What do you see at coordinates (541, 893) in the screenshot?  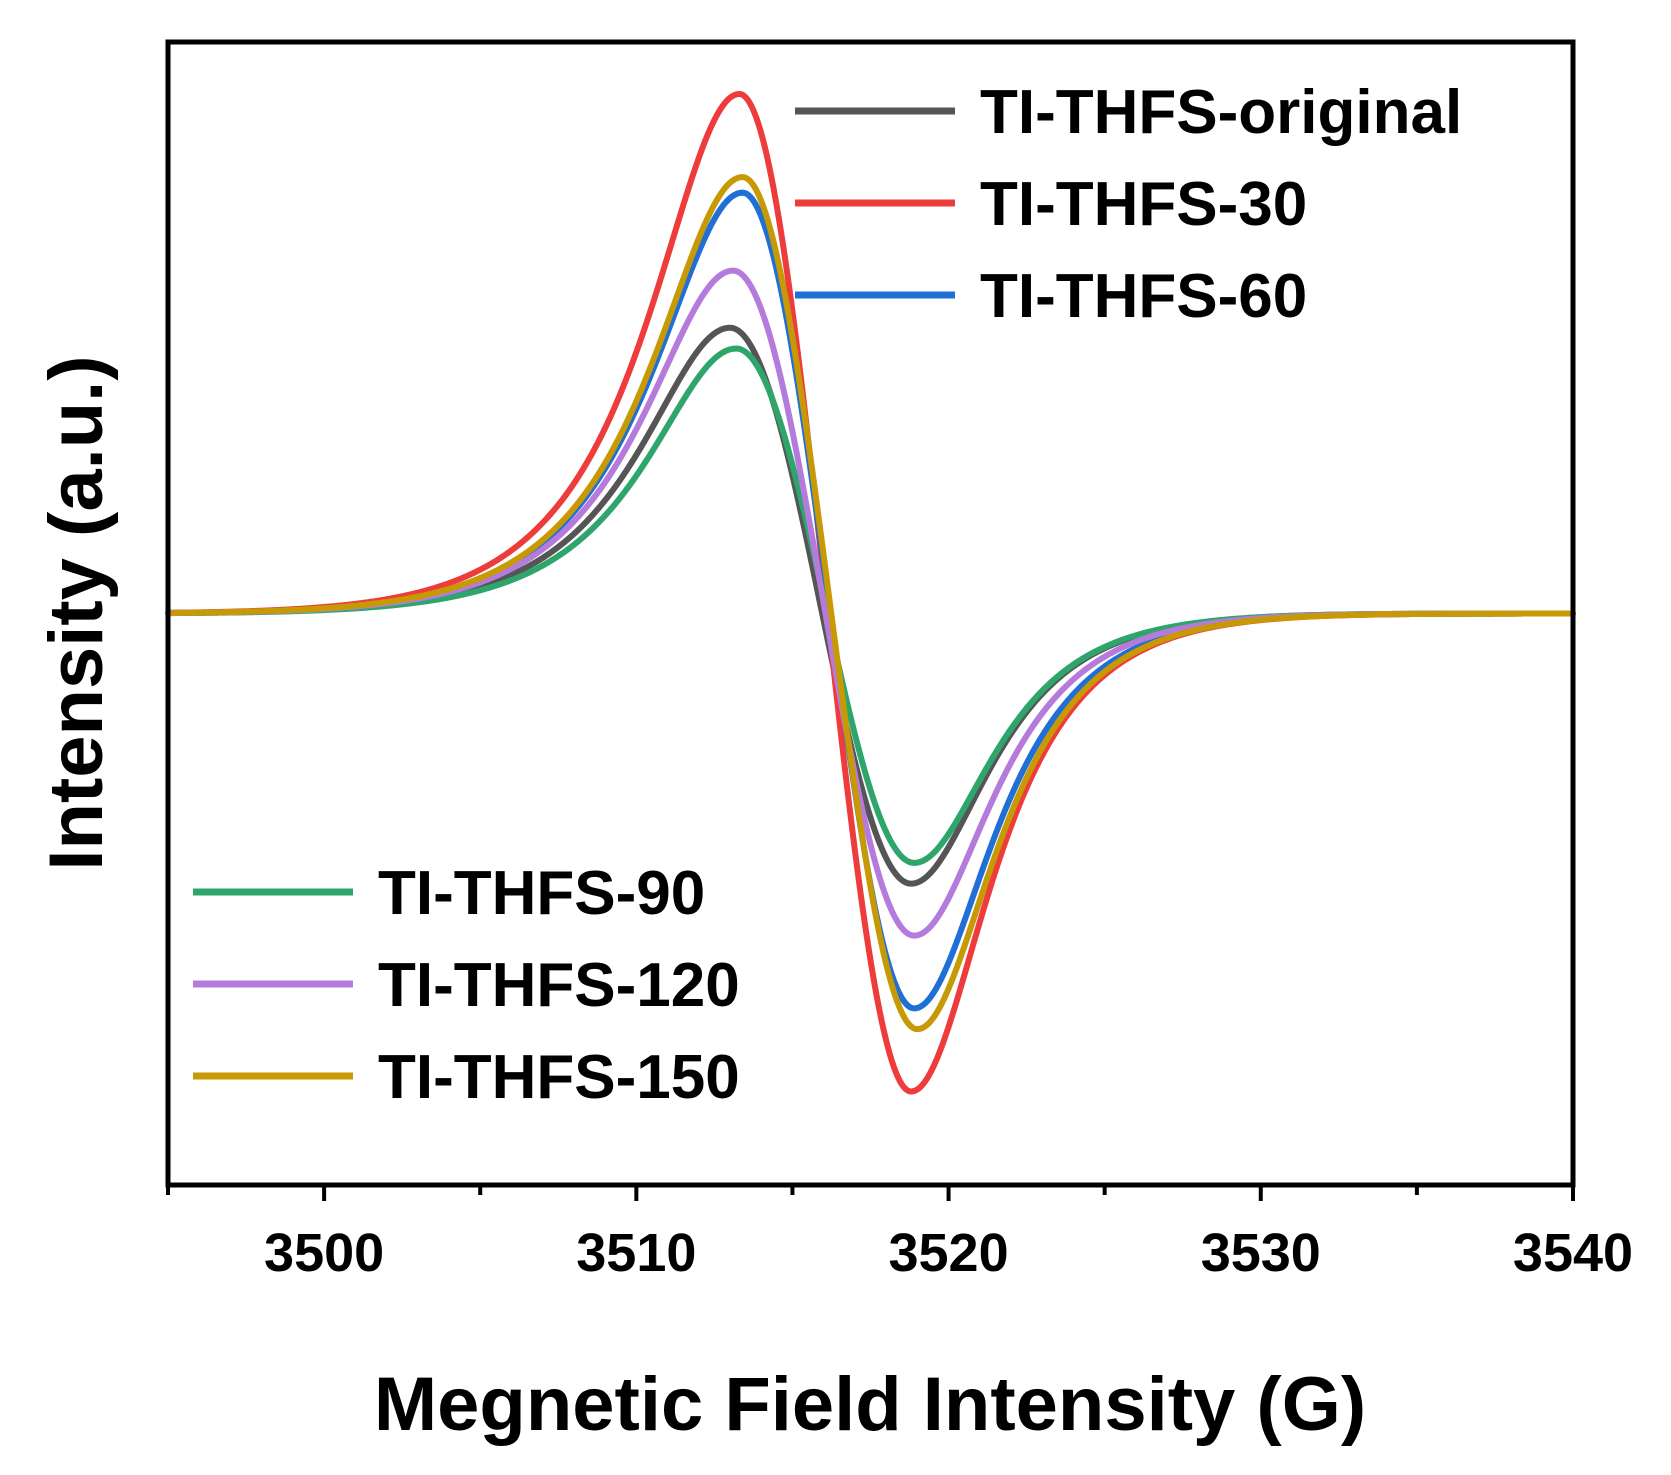 I see `legend-label-ti-thfs-90: TI-THFS-90` at bounding box center [541, 893].